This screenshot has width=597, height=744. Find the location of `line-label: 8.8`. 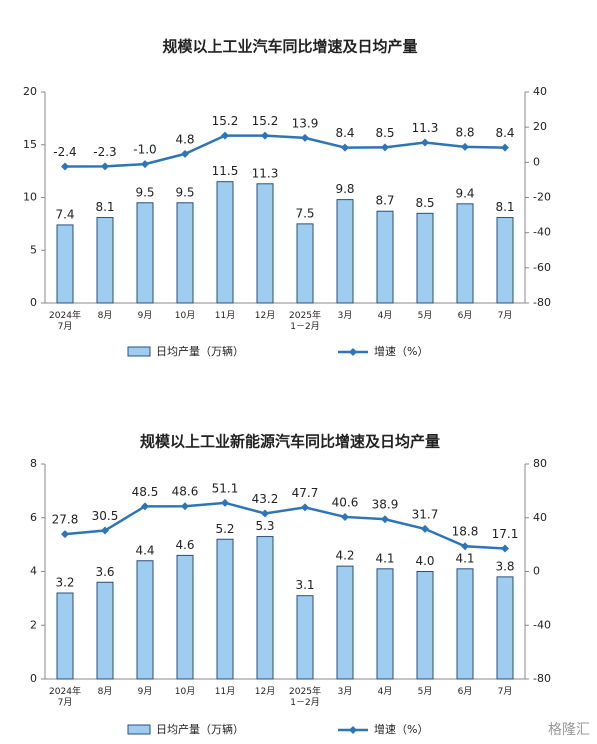

line-label: 8.8 is located at coordinates (464, 132).